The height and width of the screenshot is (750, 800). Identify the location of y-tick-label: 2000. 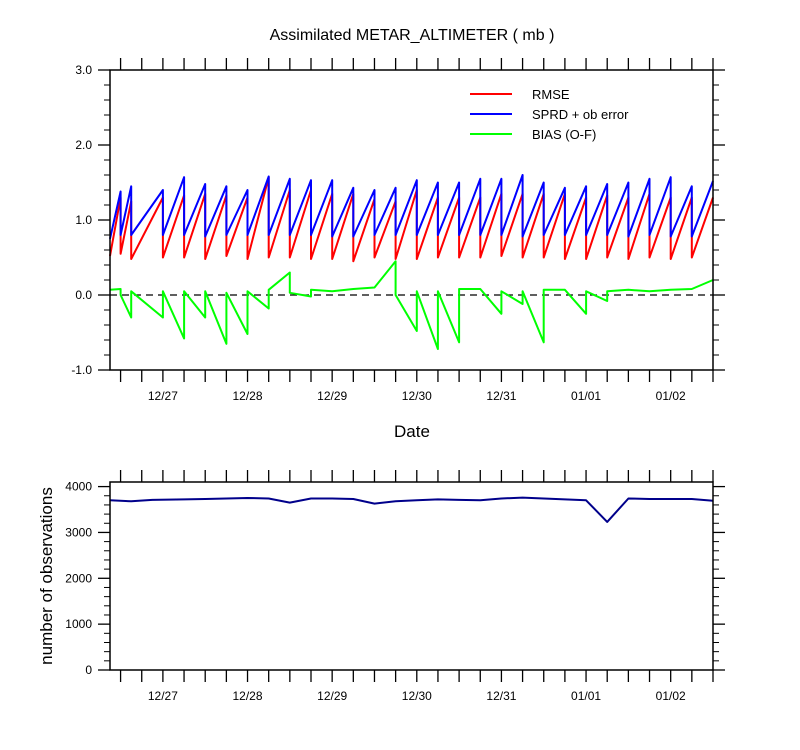
(78, 578).